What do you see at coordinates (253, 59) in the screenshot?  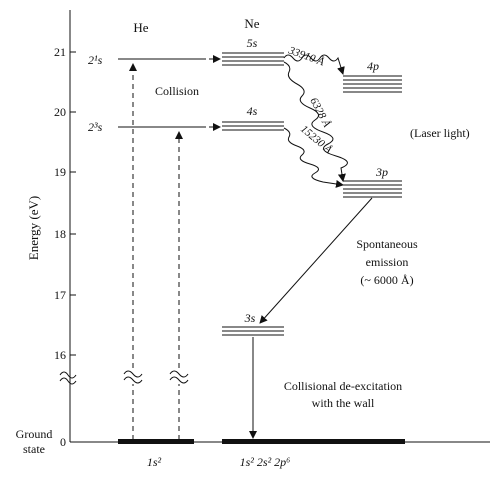 I see `ne-5s-level` at bounding box center [253, 59].